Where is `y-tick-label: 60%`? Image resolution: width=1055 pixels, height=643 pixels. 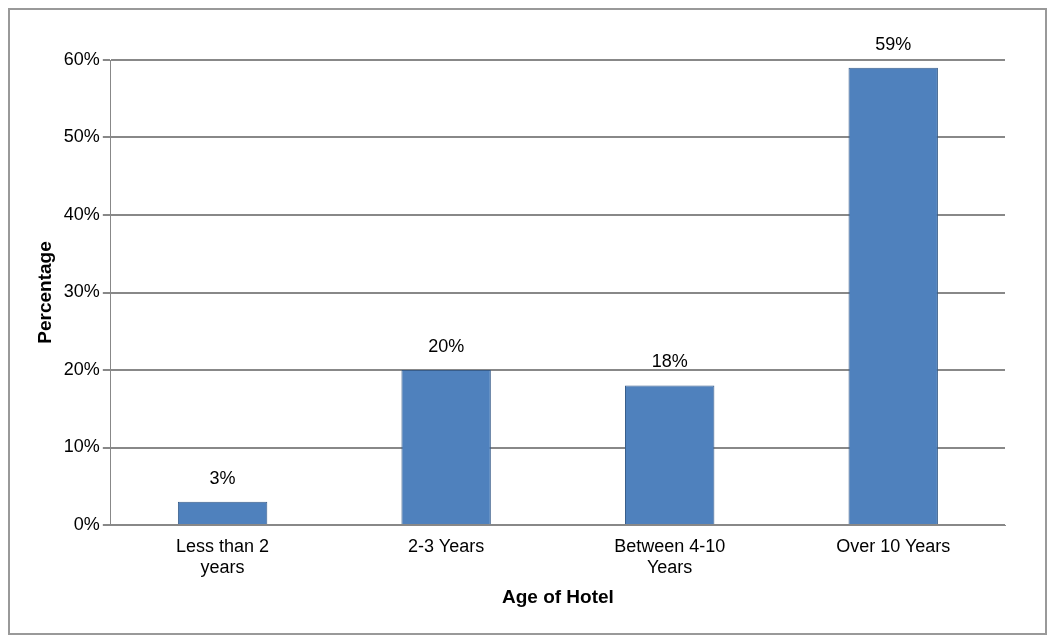 y-tick-label: 60% is located at coordinates (81, 58).